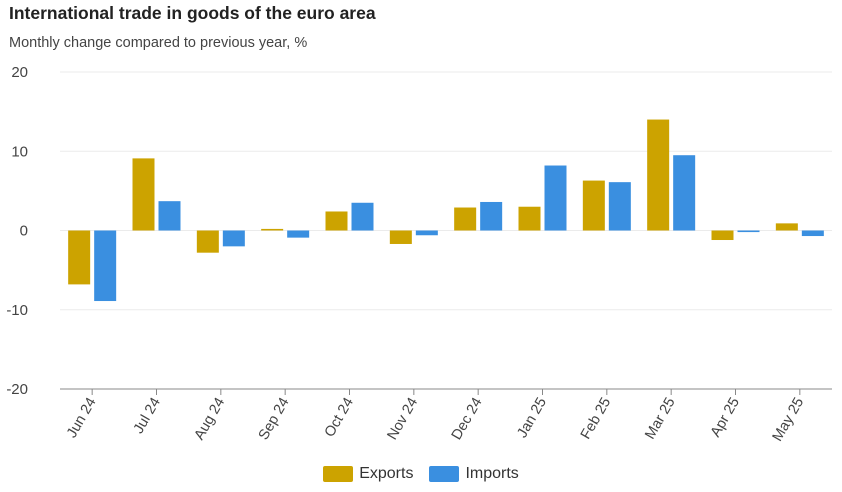 This screenshot has height=492, width=842. Describe the element at coordinates (19, 151) in the screenshot. I see `y-tick-label: 10` at that location.